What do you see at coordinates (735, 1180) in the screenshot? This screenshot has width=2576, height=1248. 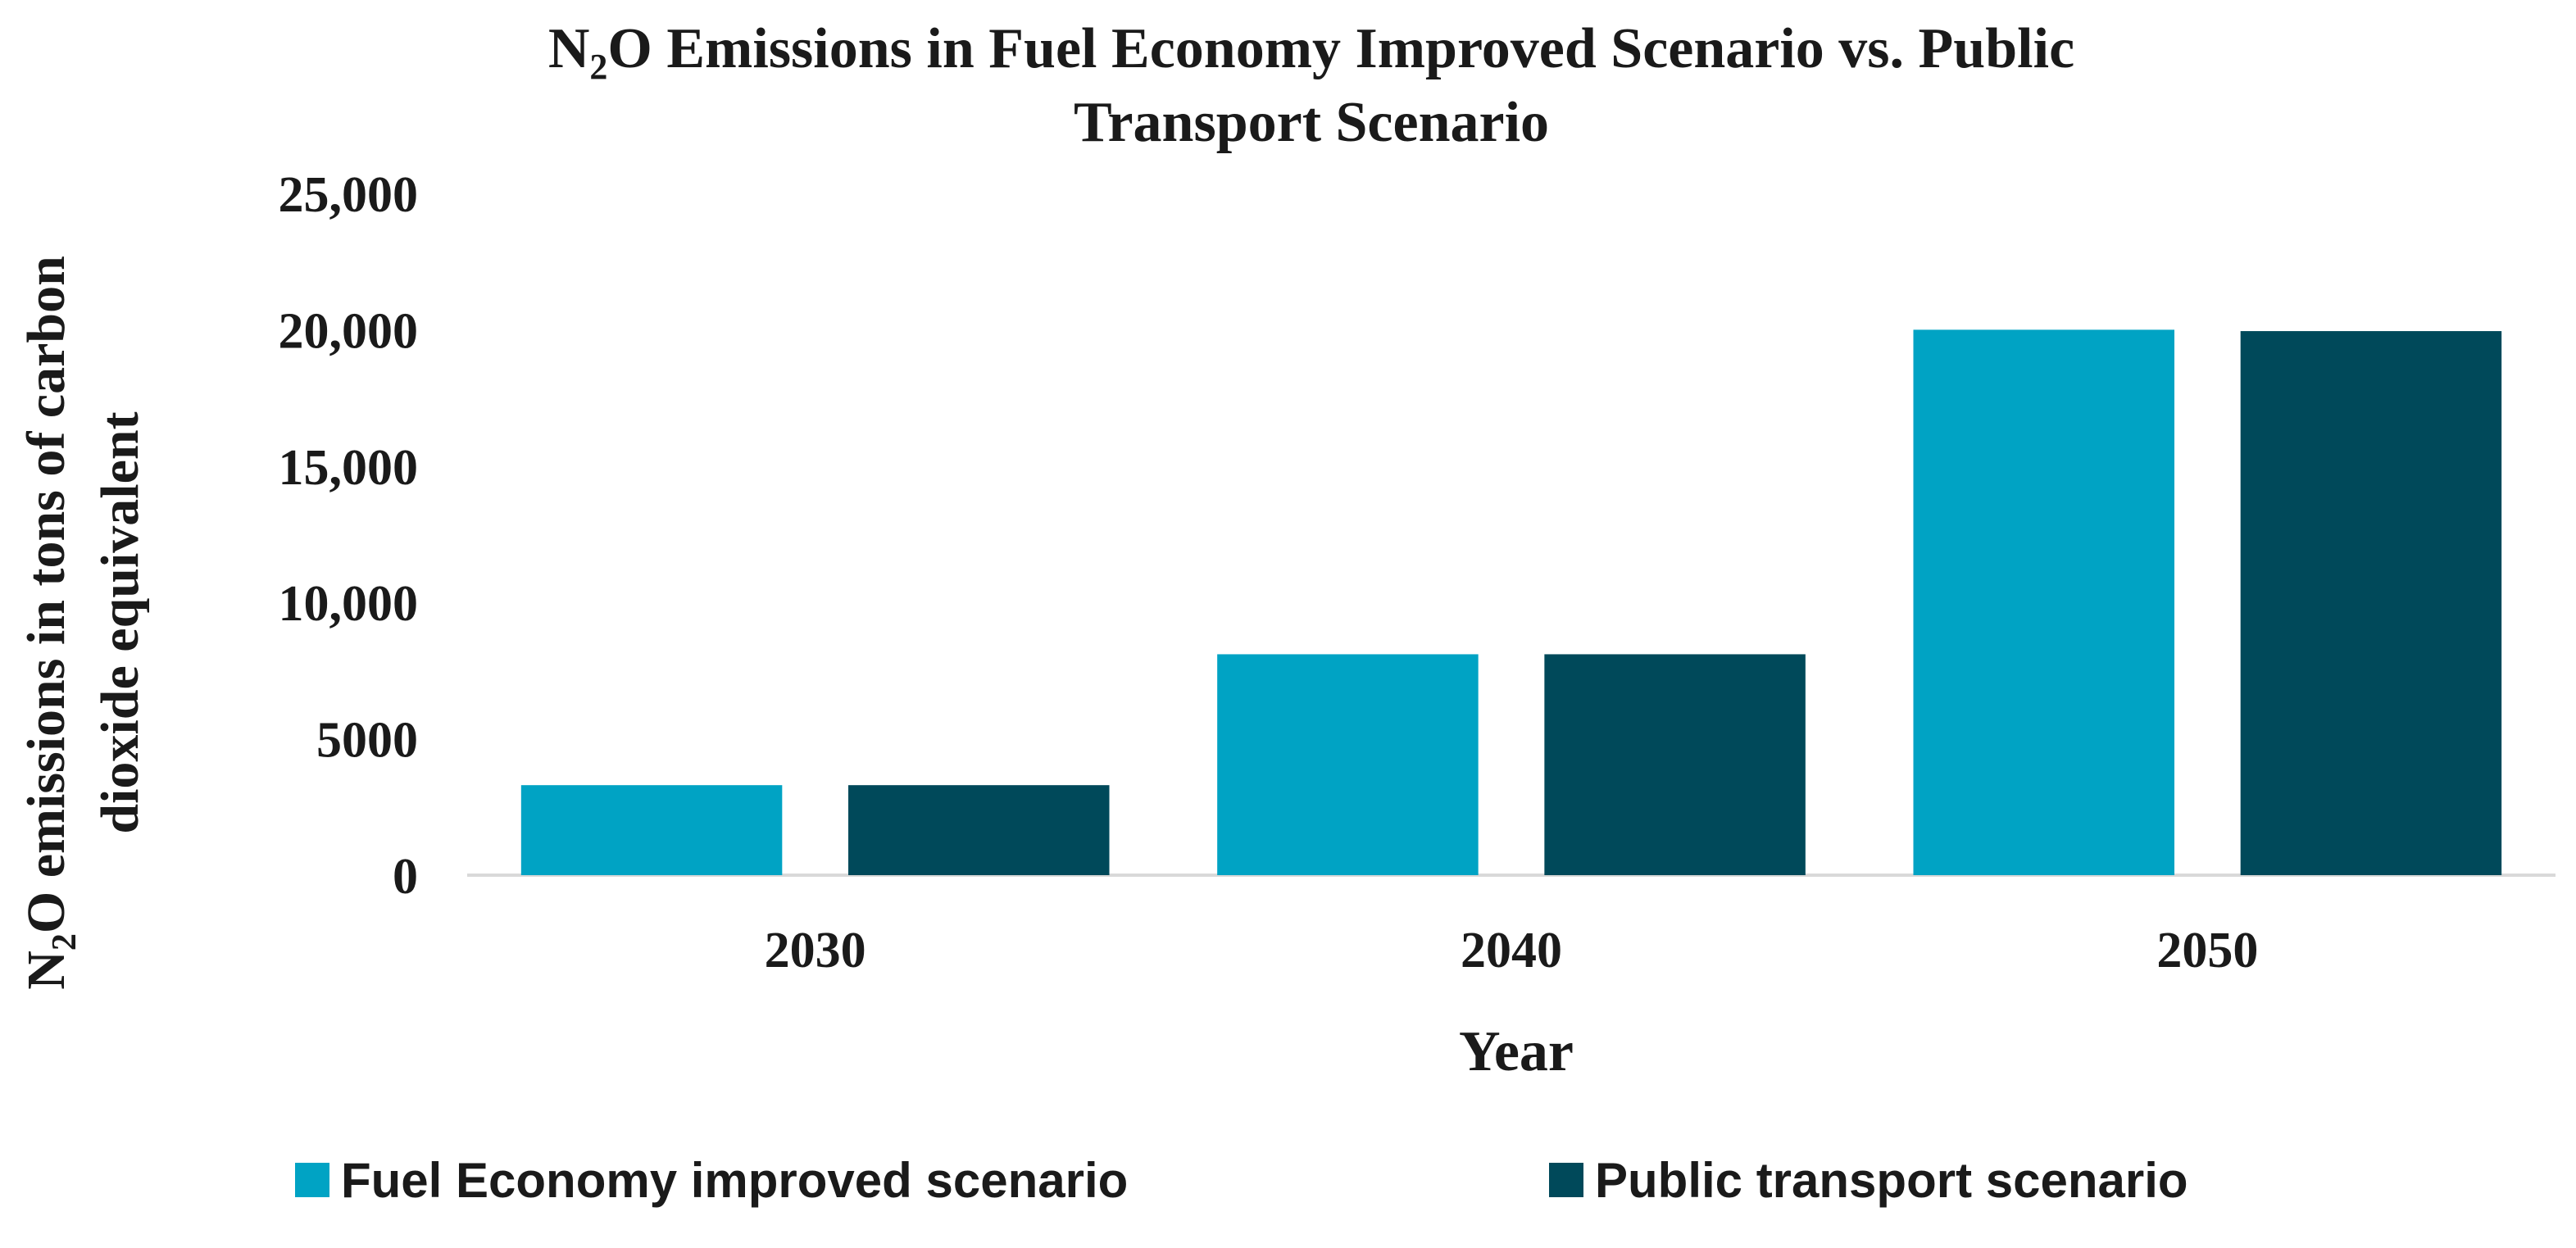 I see `legend-label-fuel-economy: Fuel Economy improved scenario` at bounding box center [735, 1180].